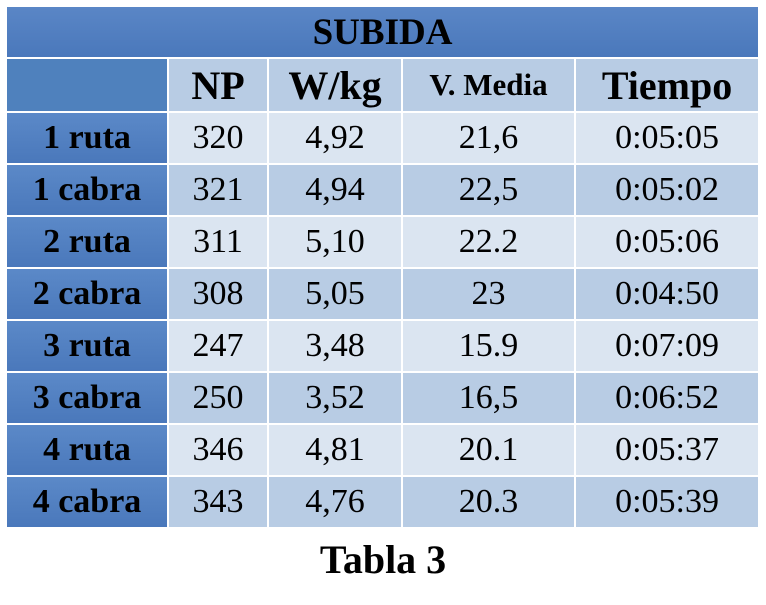 Image resolution: width=766 pixels, height=605 pixels. What do you see at coordinates (667, 346) in the screenshot?
I see `cell-tiempo: 0:07:09` at bounding box center [667, 346].